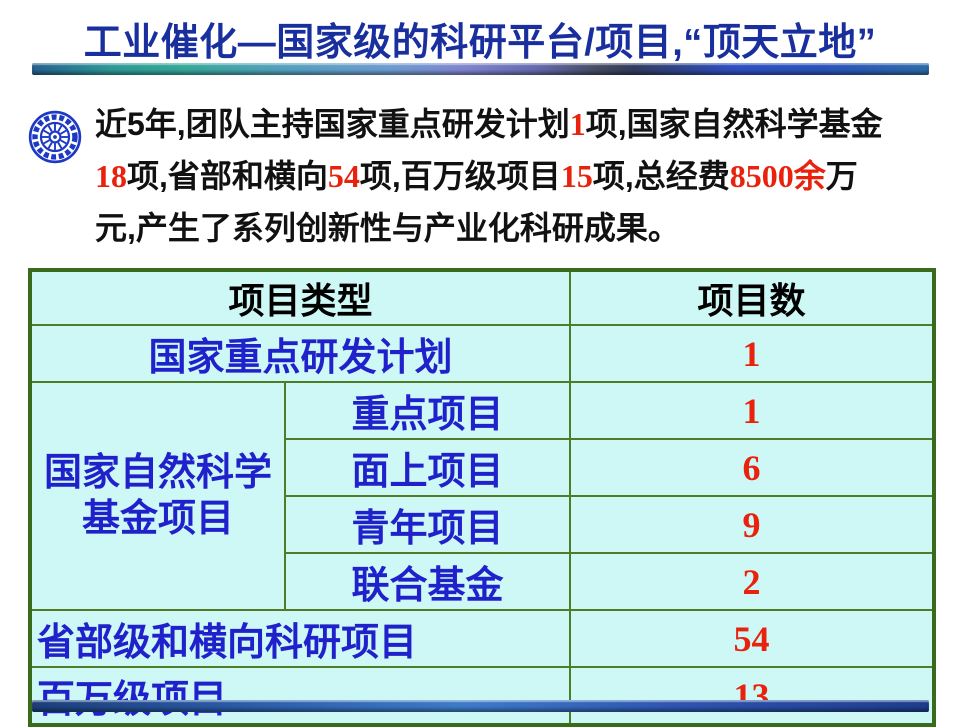 The height and width of the screenshot is (727, 960). I want to click on cell-nsfc-joint-label: 联合基金, so click(427, 581).